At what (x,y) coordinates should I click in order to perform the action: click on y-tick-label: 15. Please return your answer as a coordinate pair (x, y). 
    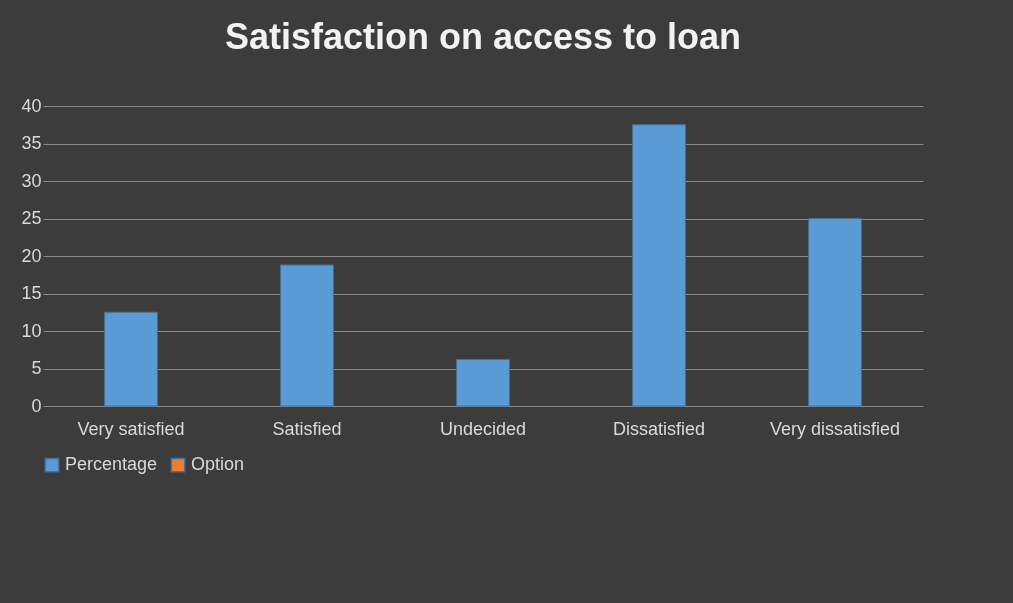
    Looking at the image, I should click on (31, 293).